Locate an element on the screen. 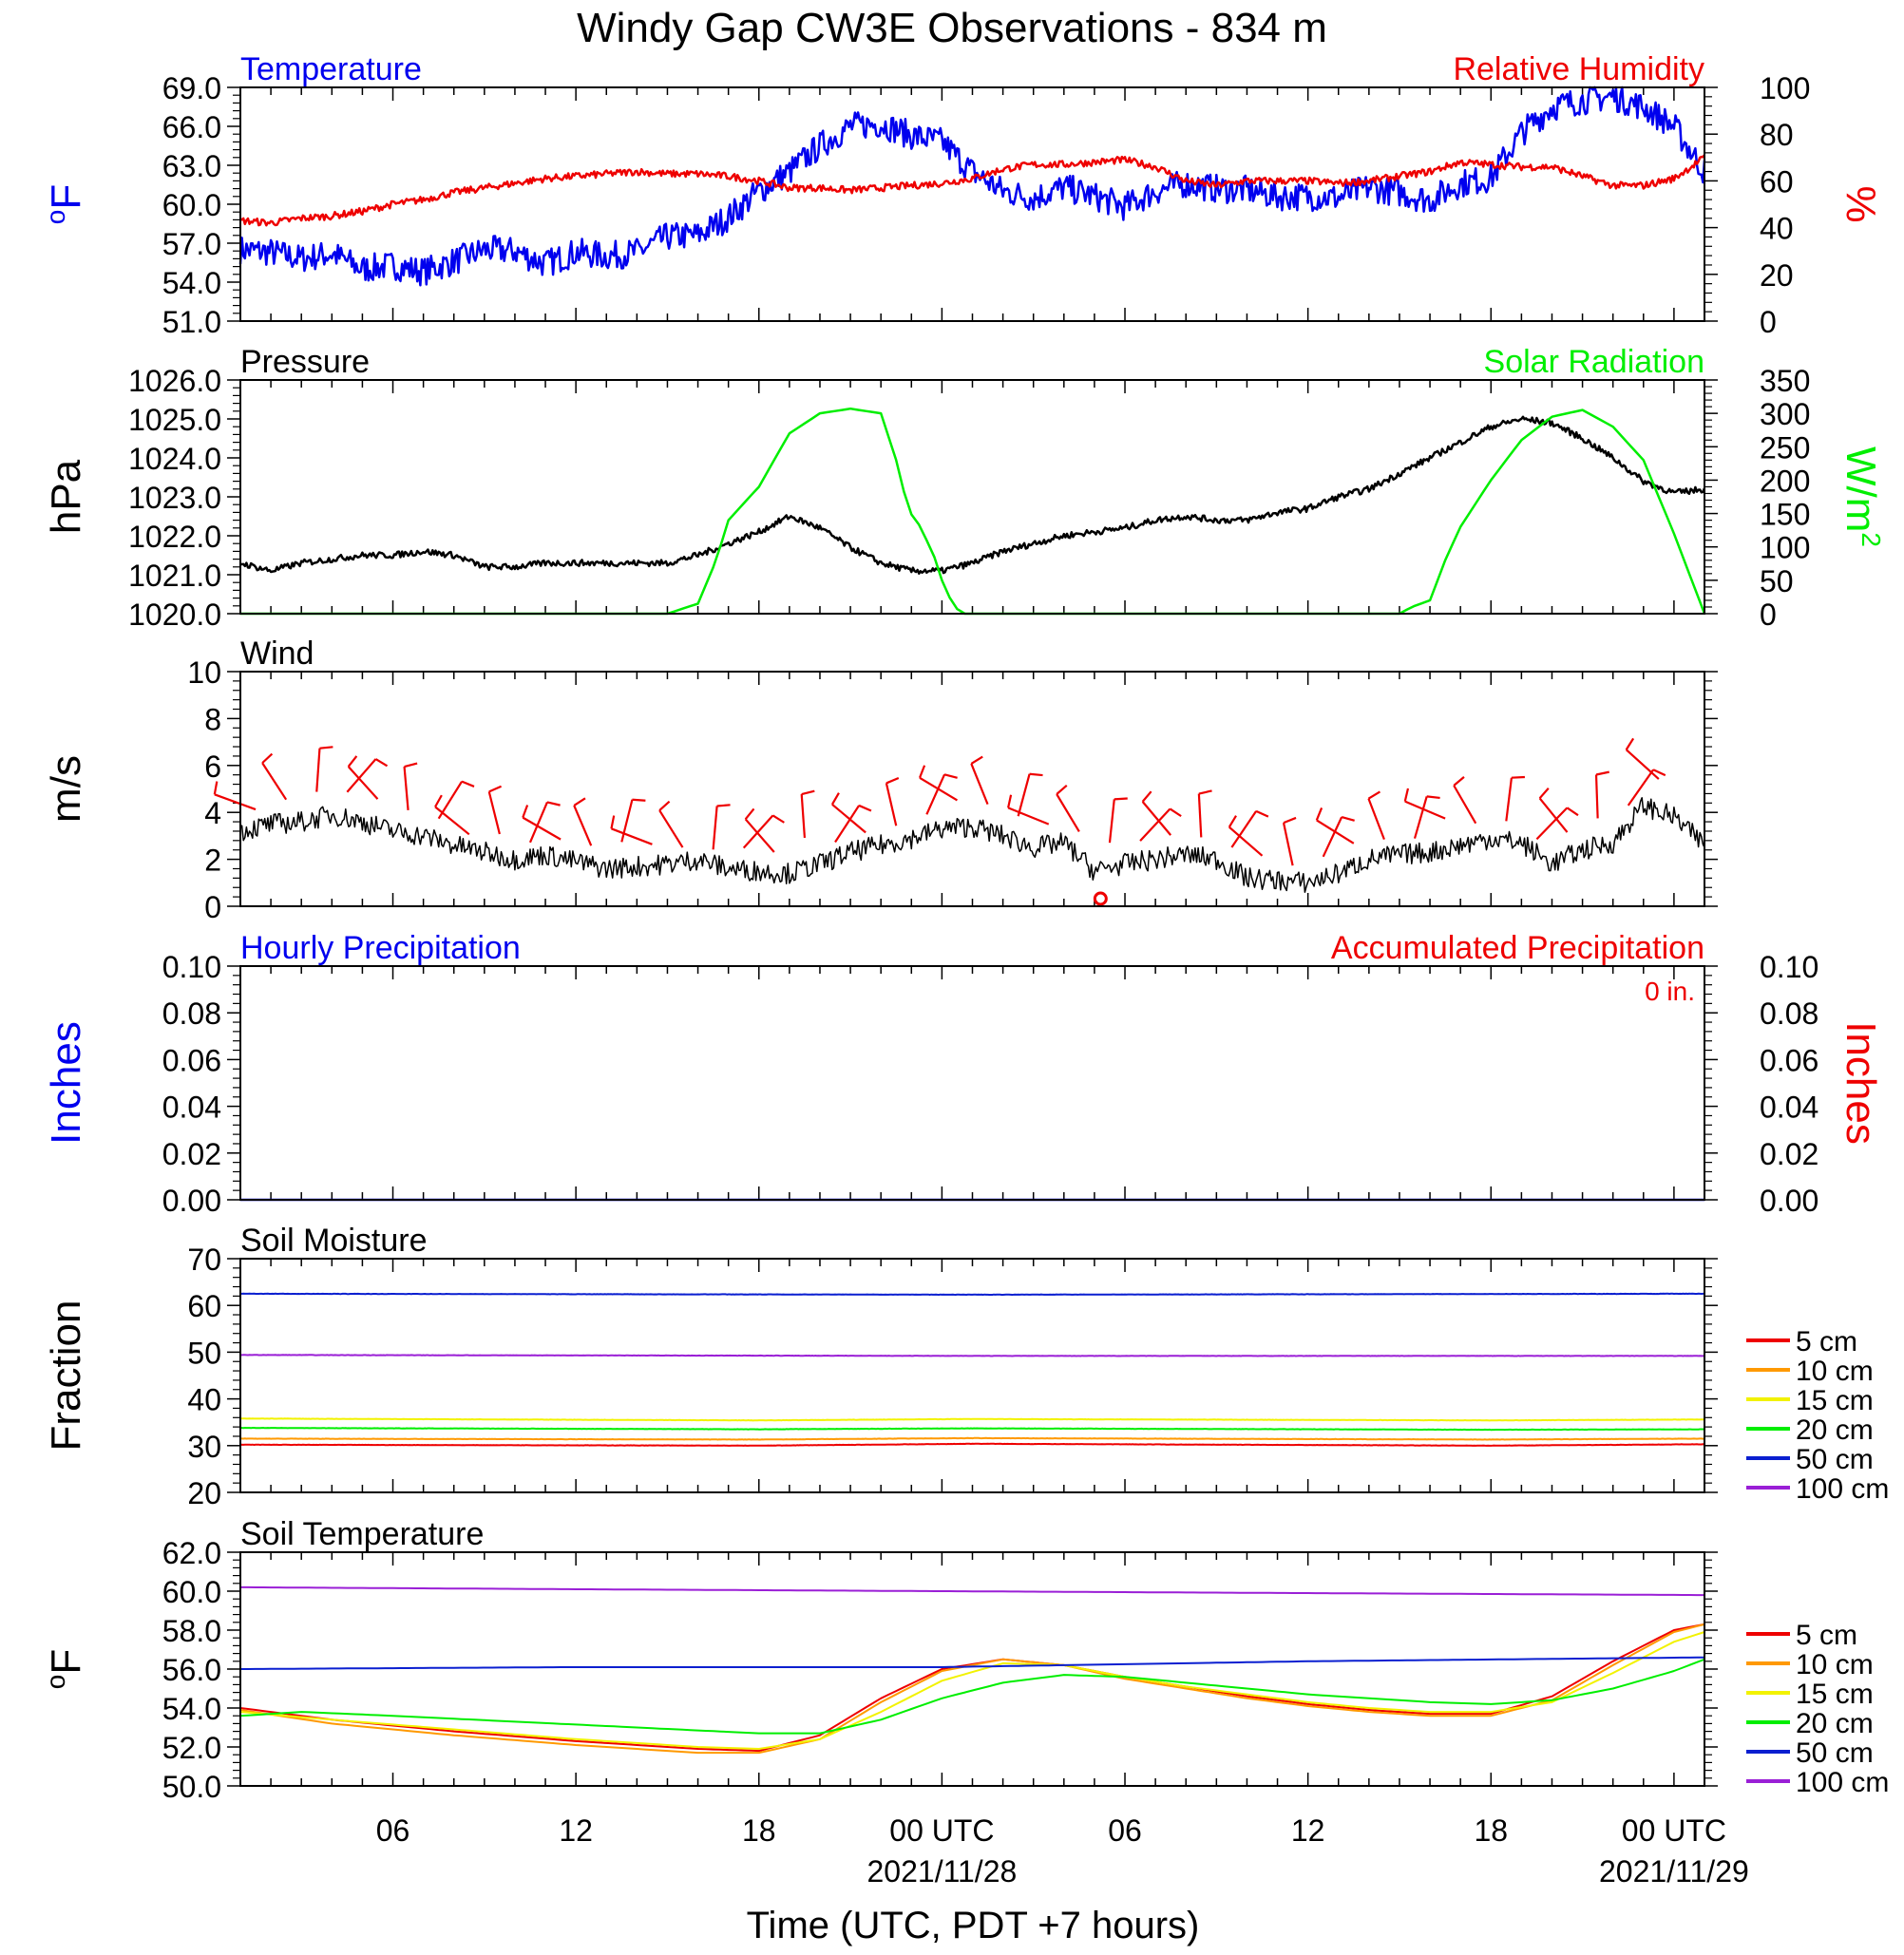  y2-tick-label: 0 is located at coordinates (1768, 322).